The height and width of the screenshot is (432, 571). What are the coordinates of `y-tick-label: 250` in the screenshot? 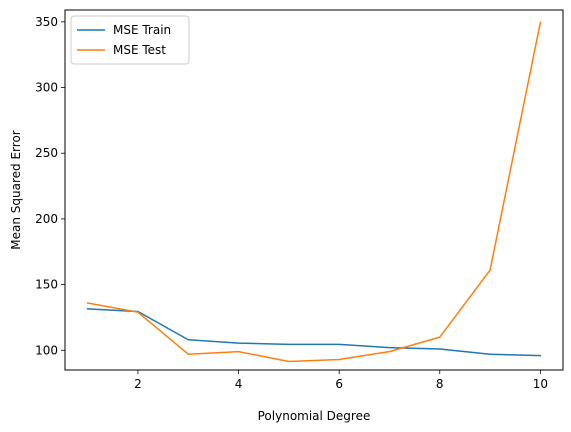 It's located at (46, 153).